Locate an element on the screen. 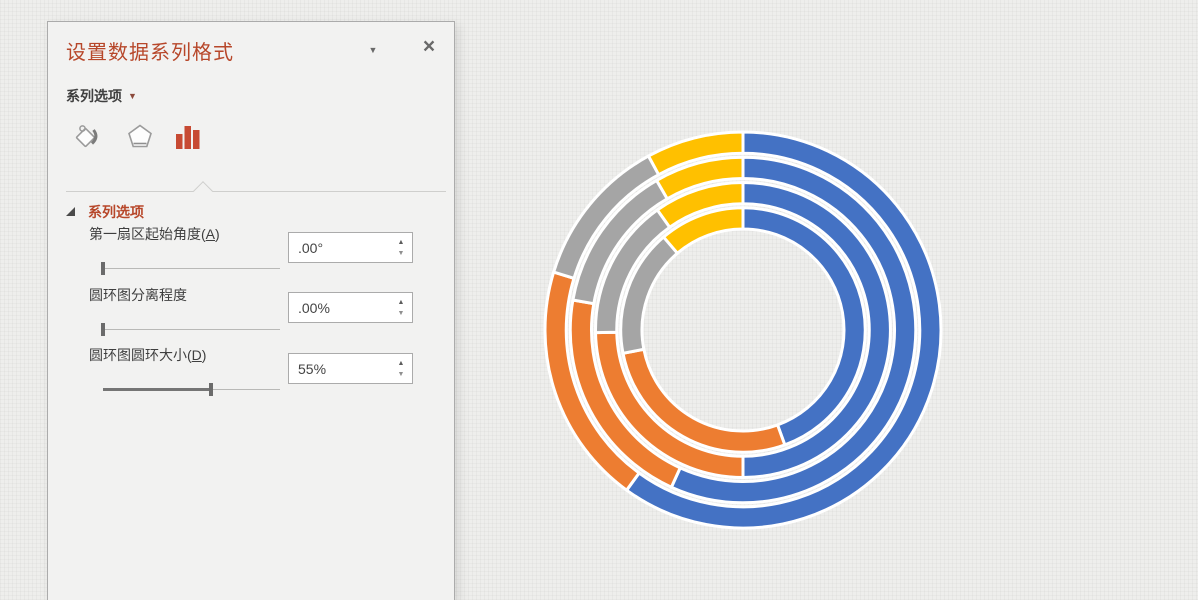 The height and width of the screenshot is (600, 1198). access-key: D is located at coordinates (196, 355).